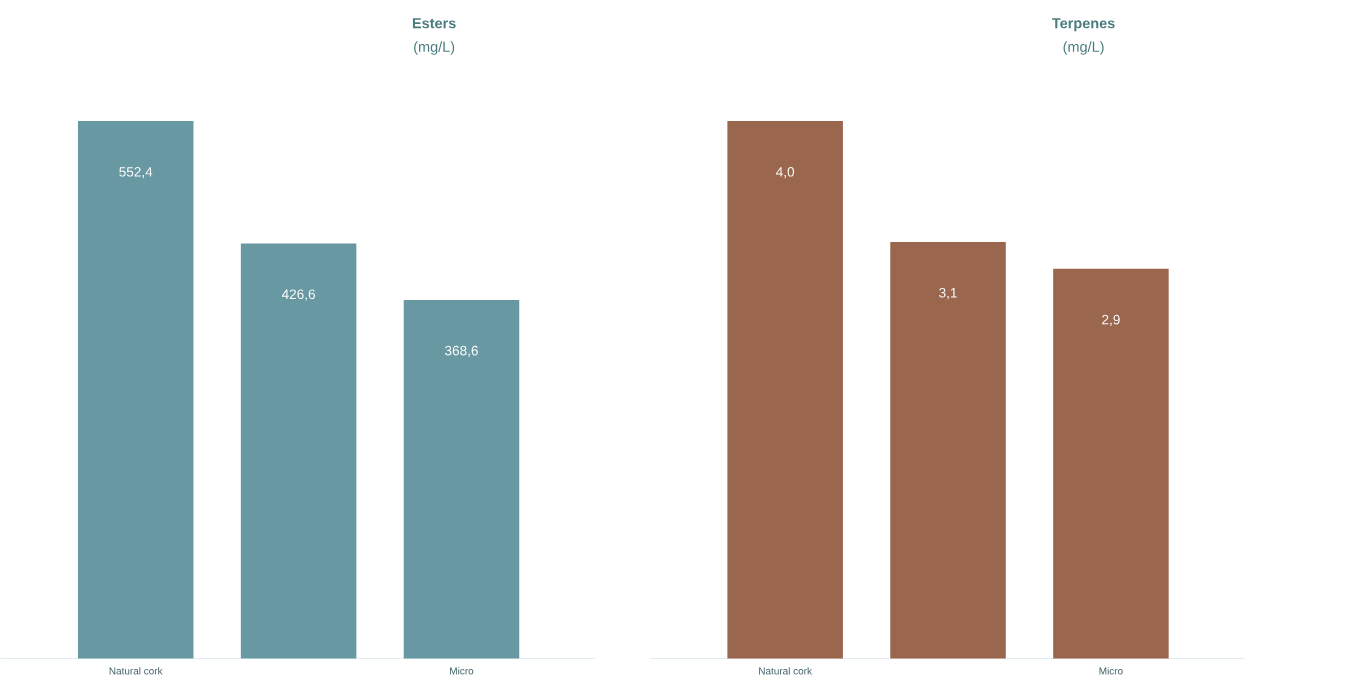 This screenshot has height=691, width=1370. What do you see at coordinates (948, 293) in the screenshot?
I see `data-label: 3,1` at bounding box center [948, 293].